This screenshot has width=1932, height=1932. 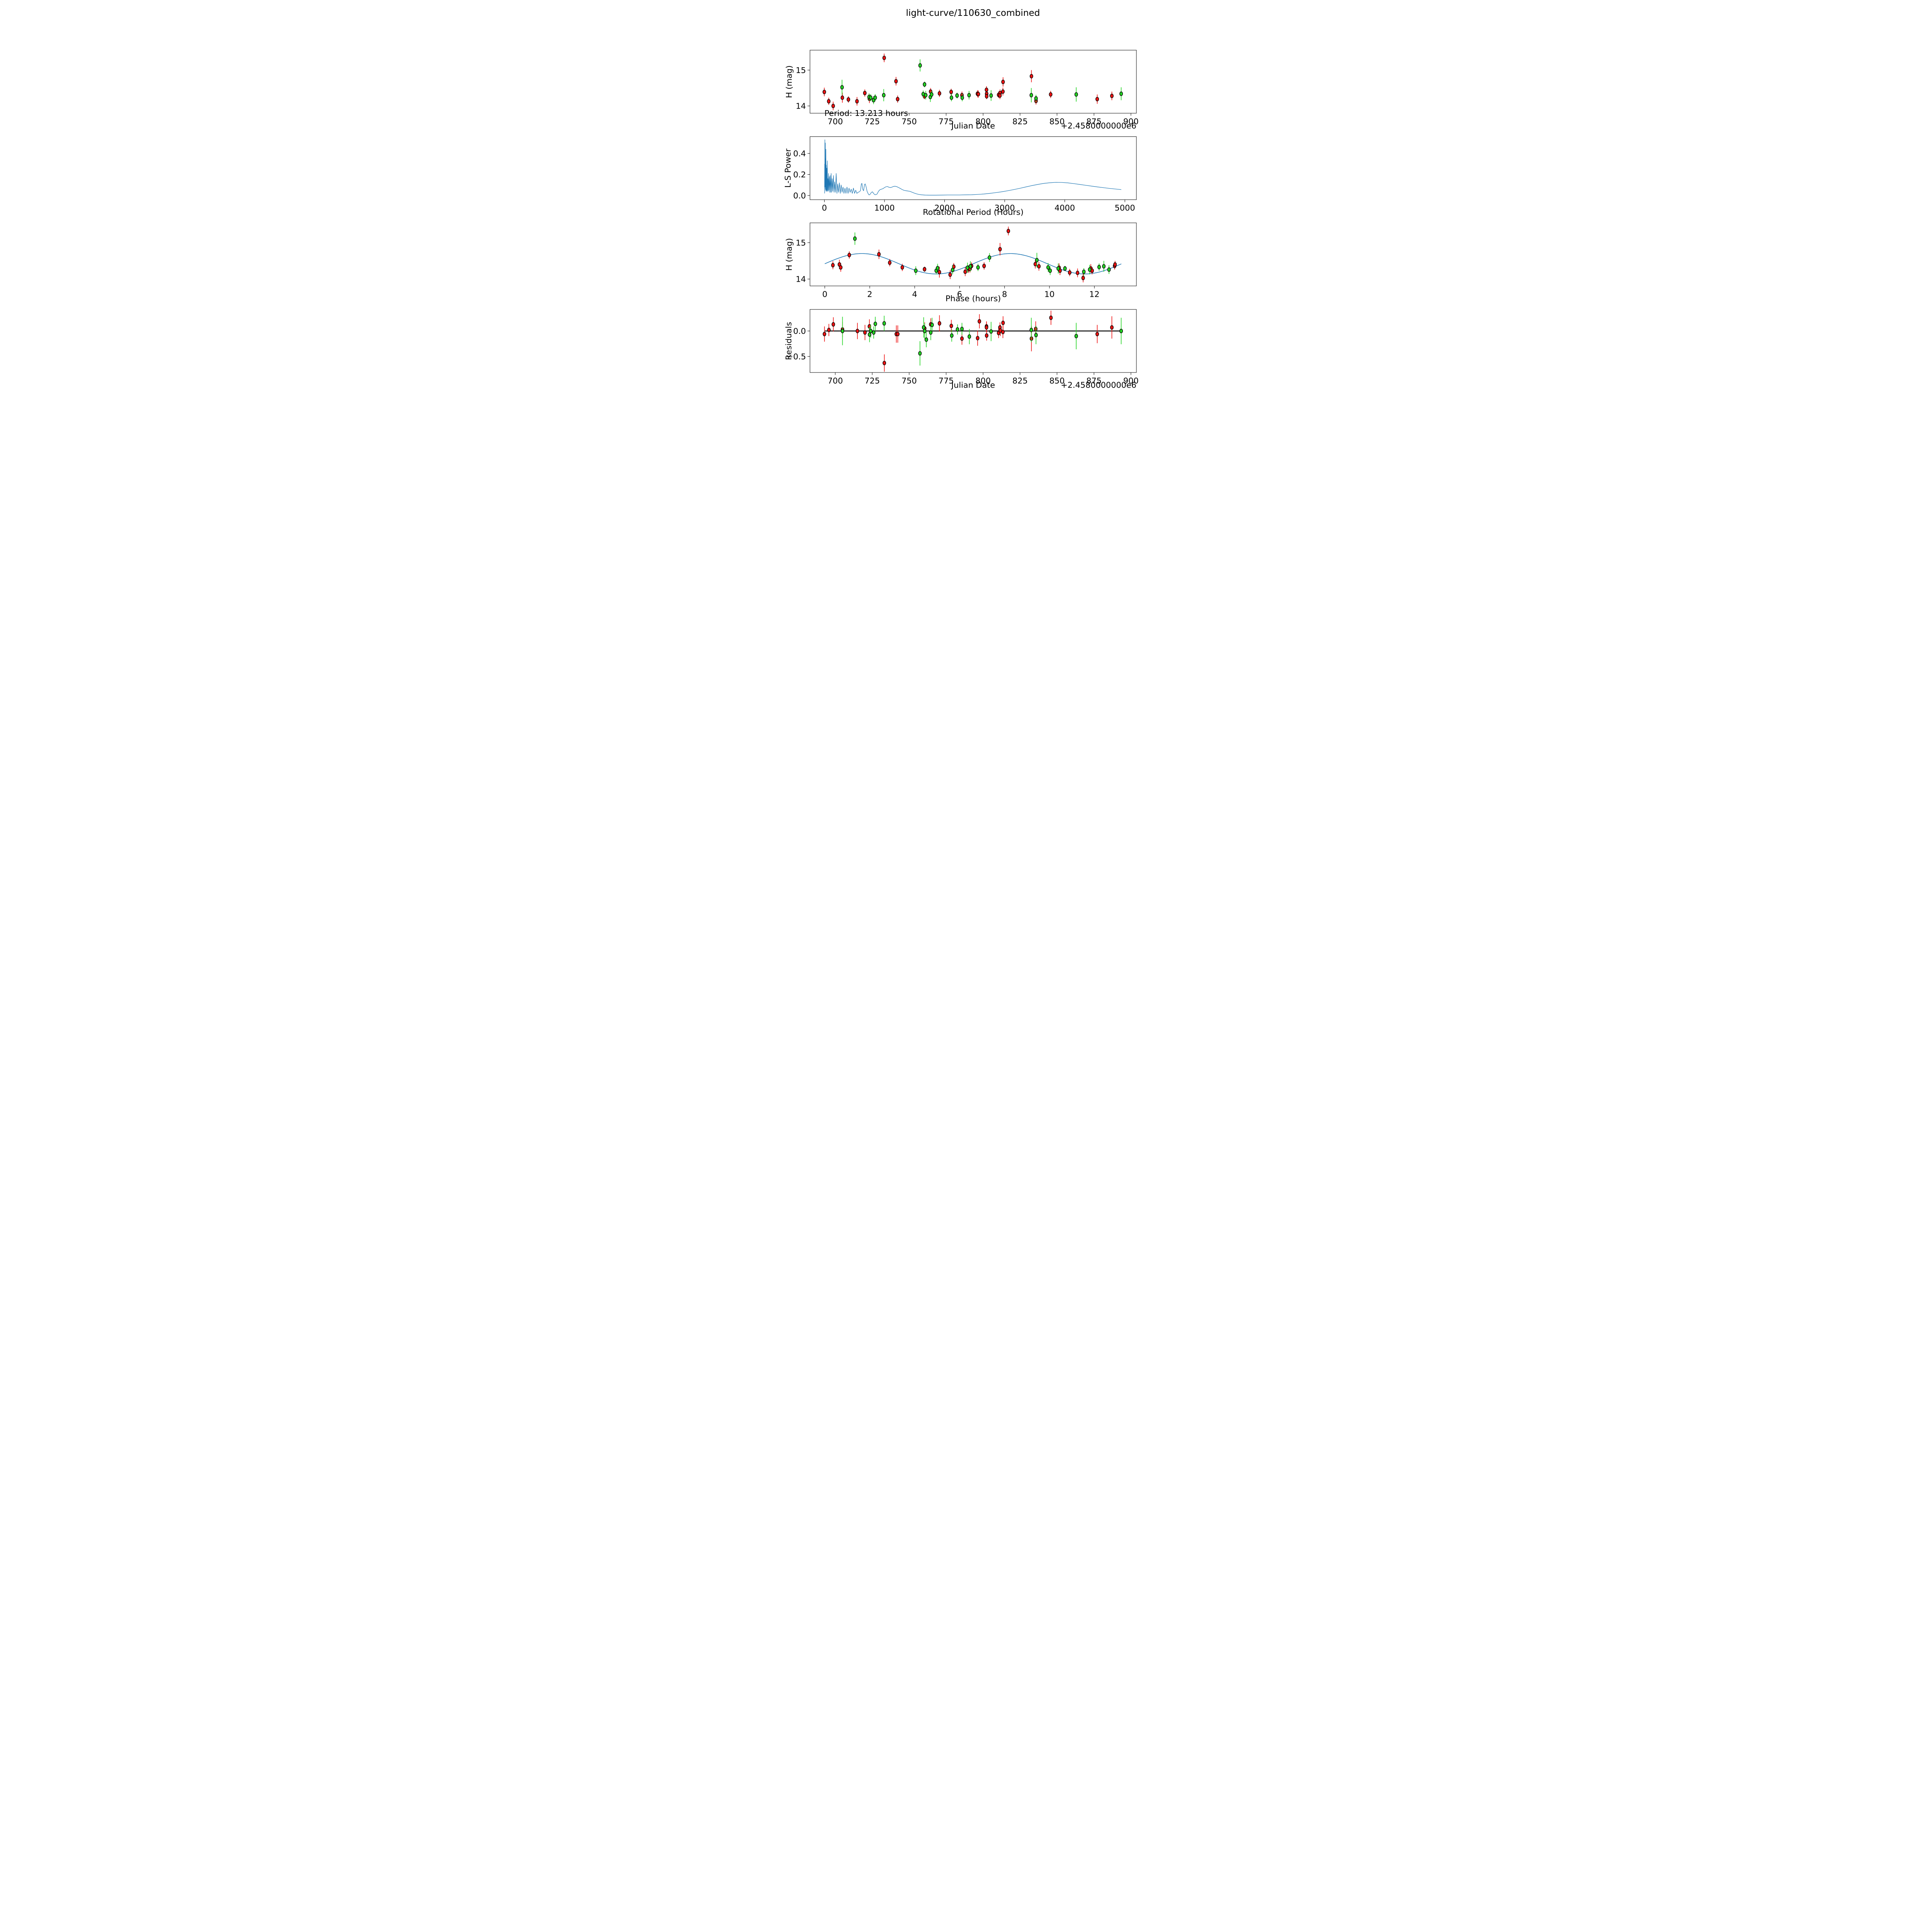 What do you see at coordinates (972, 168) in the screenshot?
I see `ls-power-curve` at bounding box center [972, 168].